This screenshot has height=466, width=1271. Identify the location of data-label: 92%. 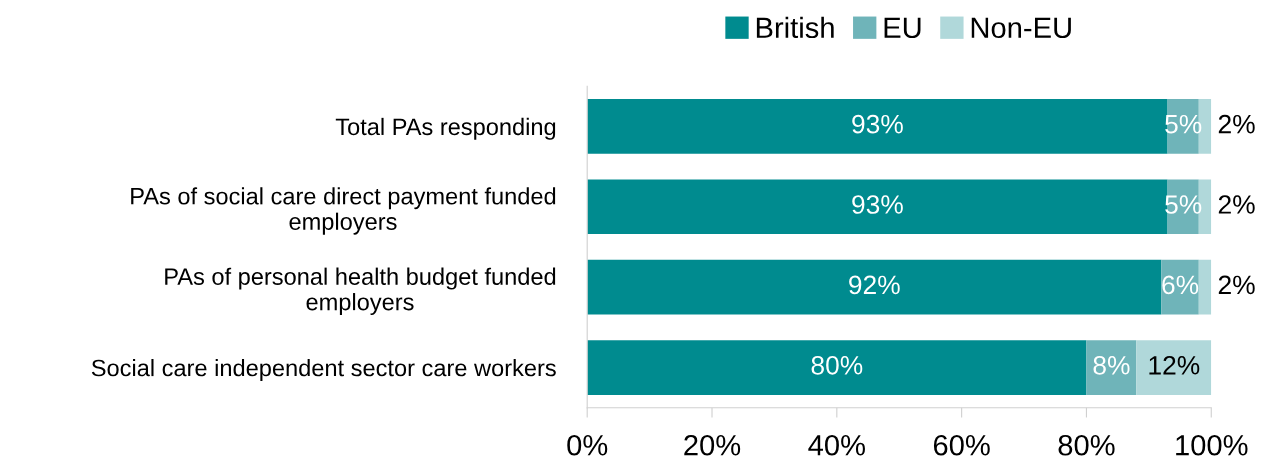
(874, 285).